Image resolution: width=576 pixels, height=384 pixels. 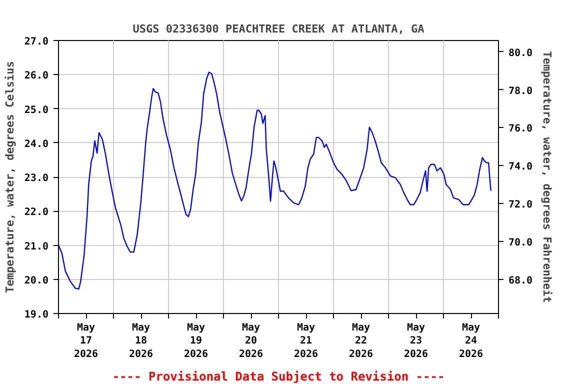 What do you see at coordinates (86, 341) in the screenshot?
I see `x-tick-label: May 17 2026` at bounding box center [86, 341].